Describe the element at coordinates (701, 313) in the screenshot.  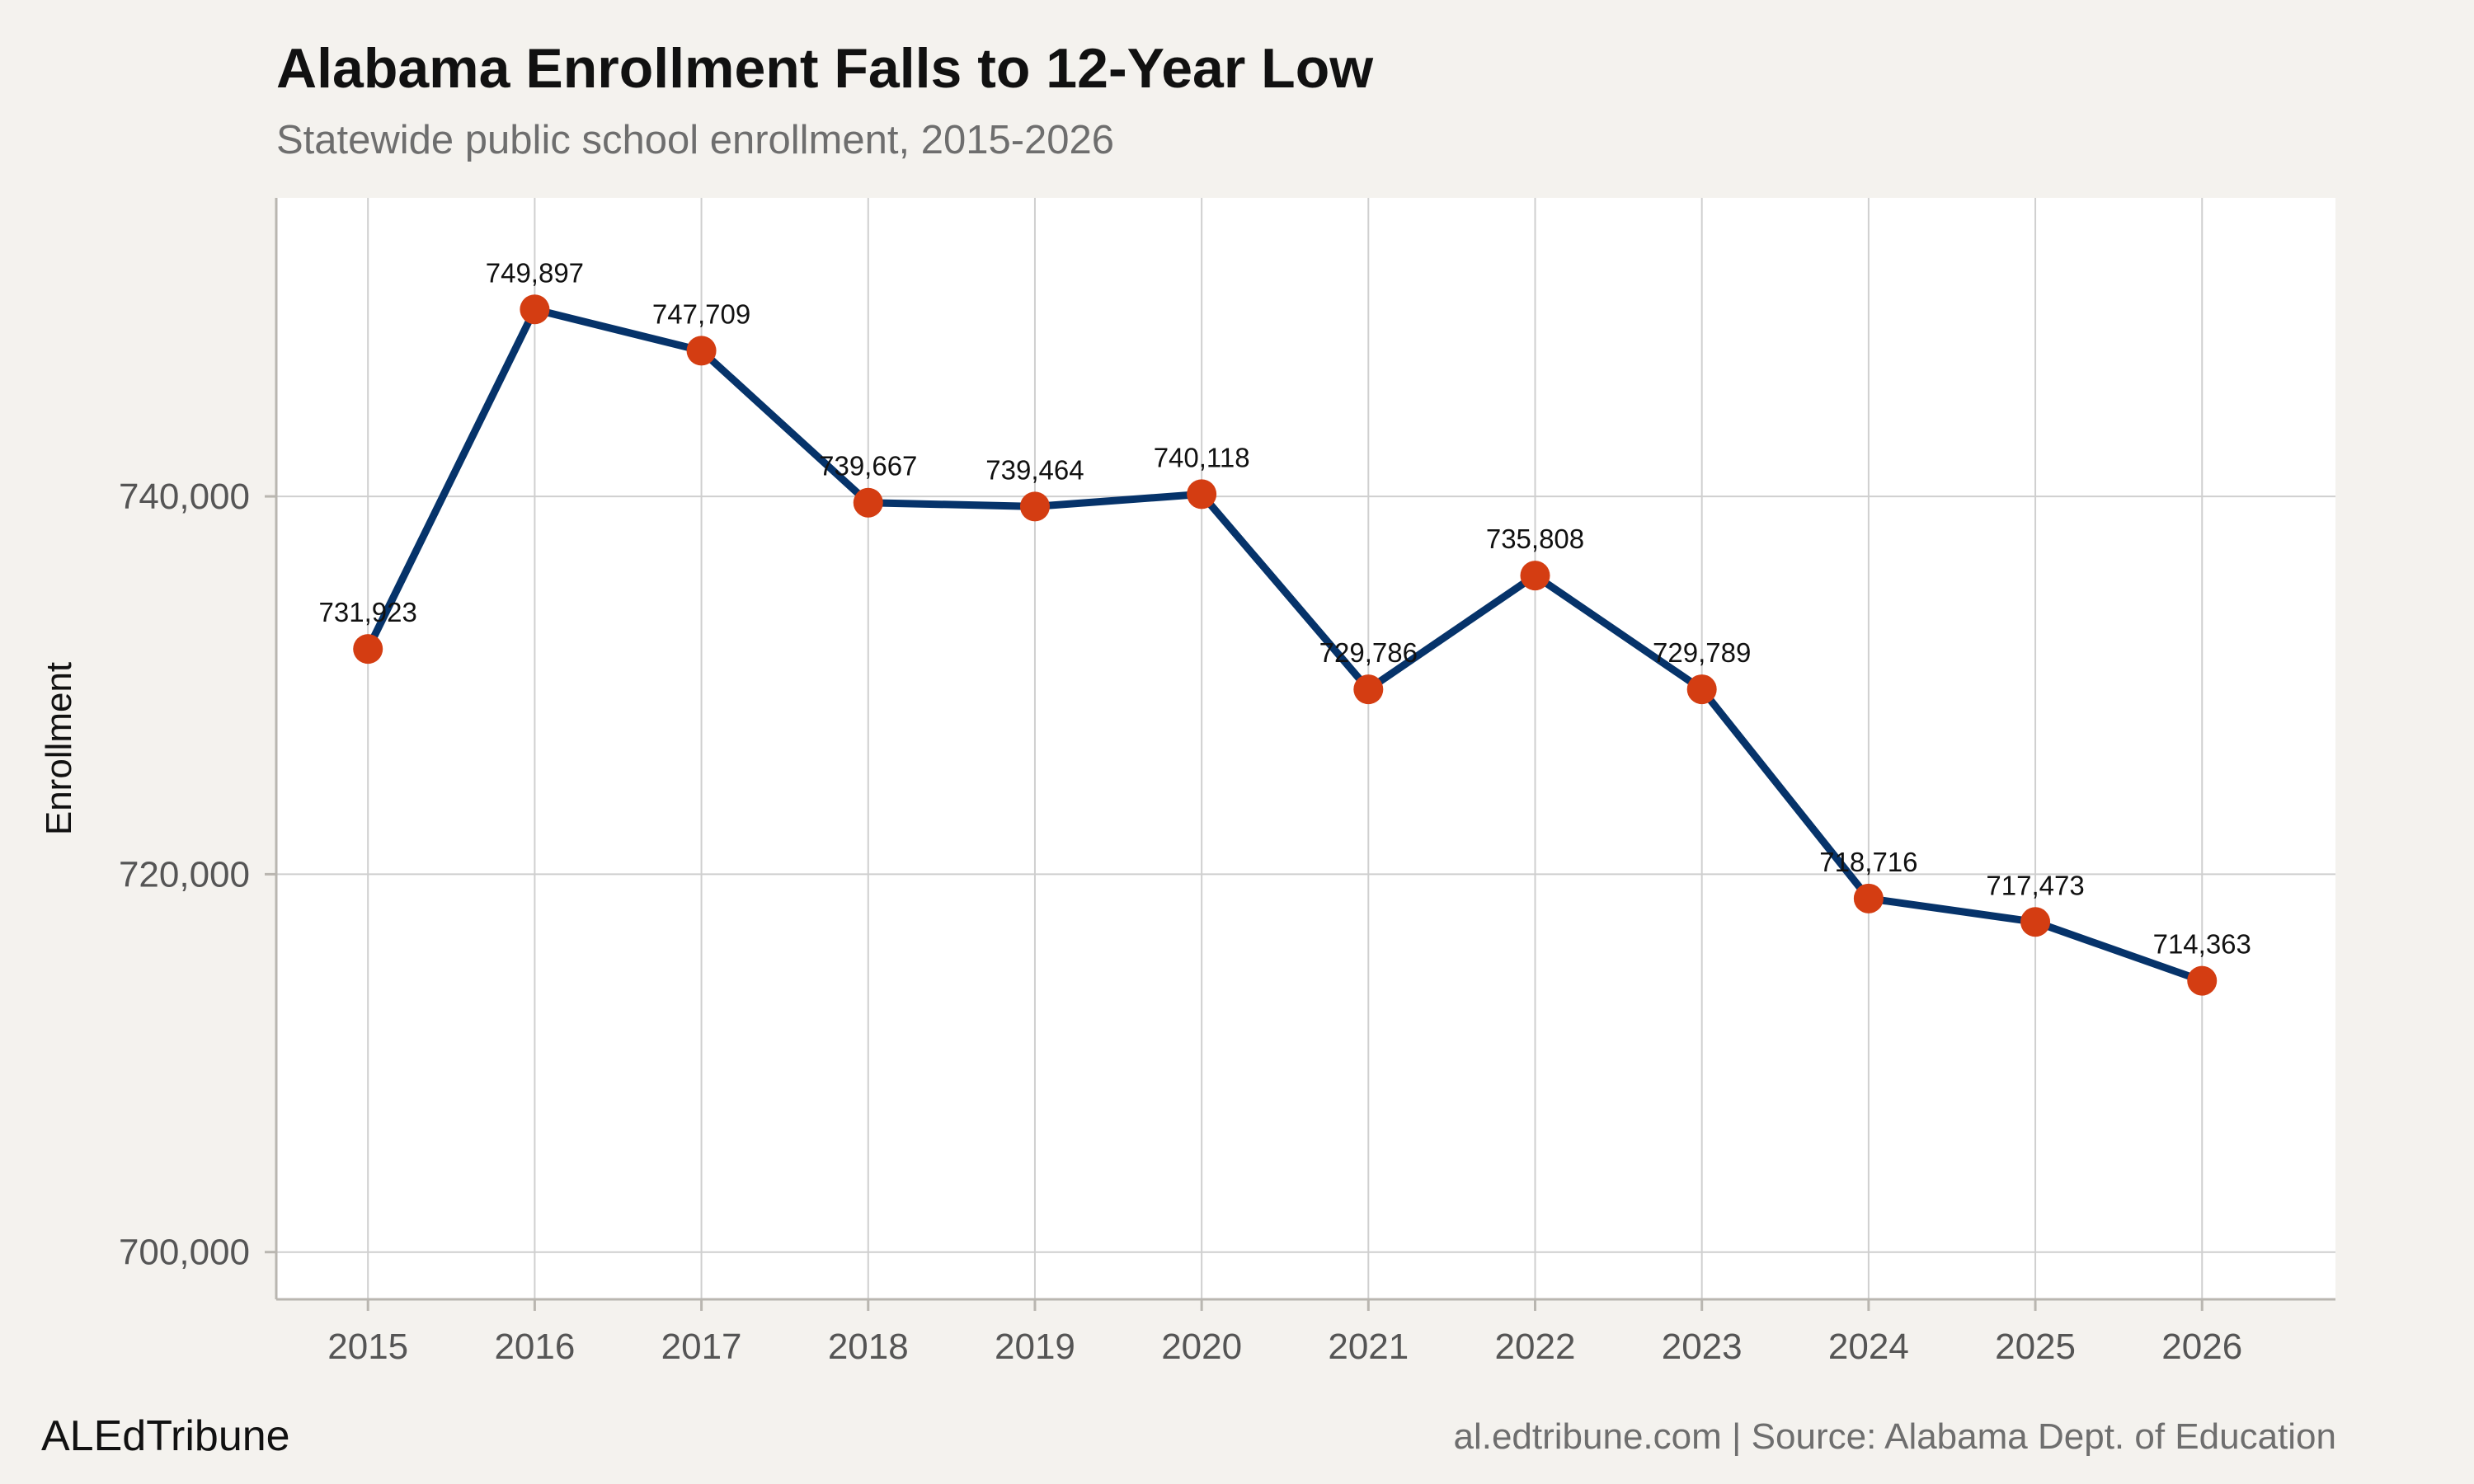
I see `data-label: 747,709` at that location.